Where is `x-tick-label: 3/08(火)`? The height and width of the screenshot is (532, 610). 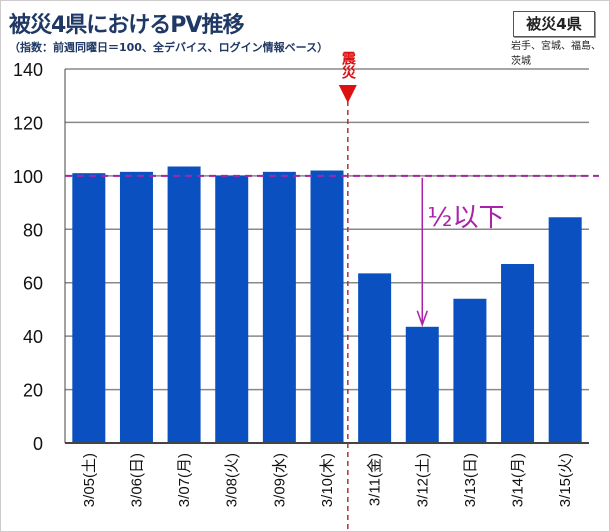
x-tick-label: 3/08(火) is located at coordinates (232, 480).